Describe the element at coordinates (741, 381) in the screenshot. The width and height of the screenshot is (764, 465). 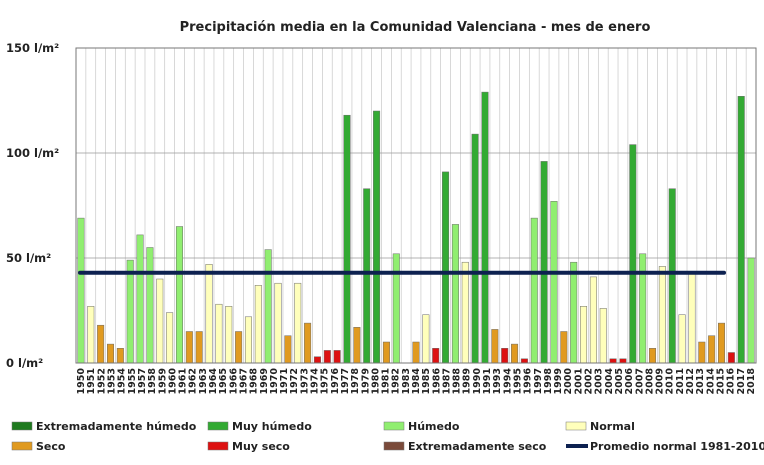
I see `x-tick-label: 2017` at that location.